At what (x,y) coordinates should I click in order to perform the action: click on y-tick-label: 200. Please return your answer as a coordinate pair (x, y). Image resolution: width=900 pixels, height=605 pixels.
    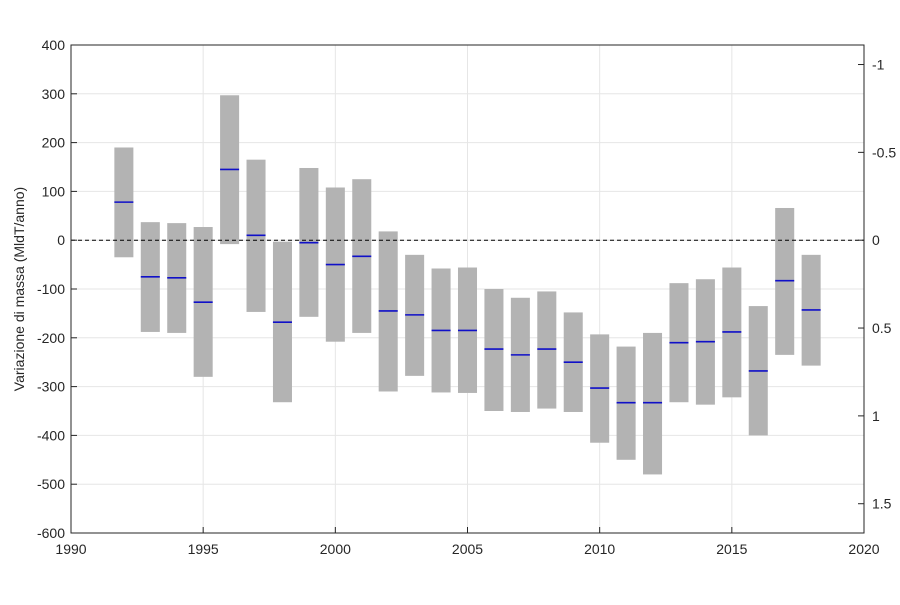
    Looking at the image, I should click on (54, 143).